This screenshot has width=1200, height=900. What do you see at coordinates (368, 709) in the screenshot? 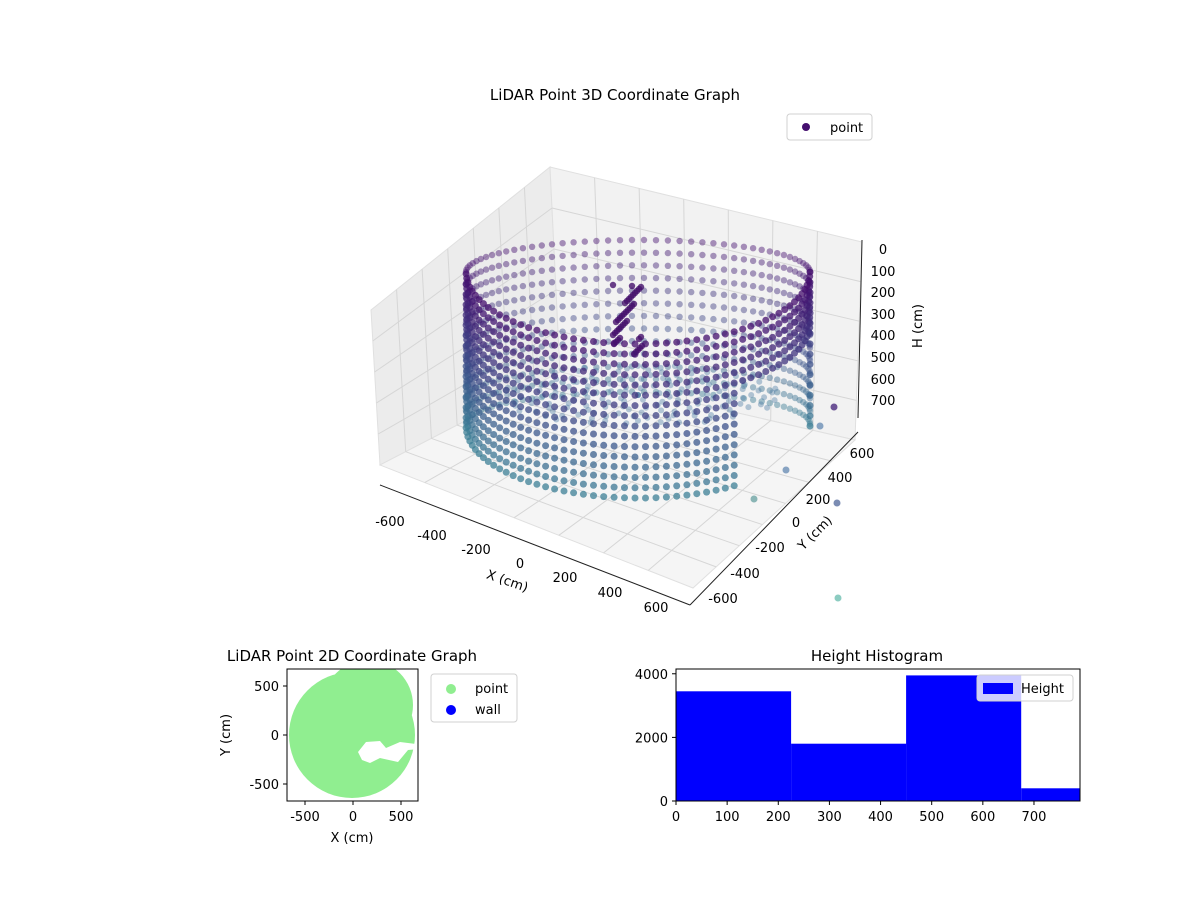
I see `point-disc-top` at bounding box center [368, 709].